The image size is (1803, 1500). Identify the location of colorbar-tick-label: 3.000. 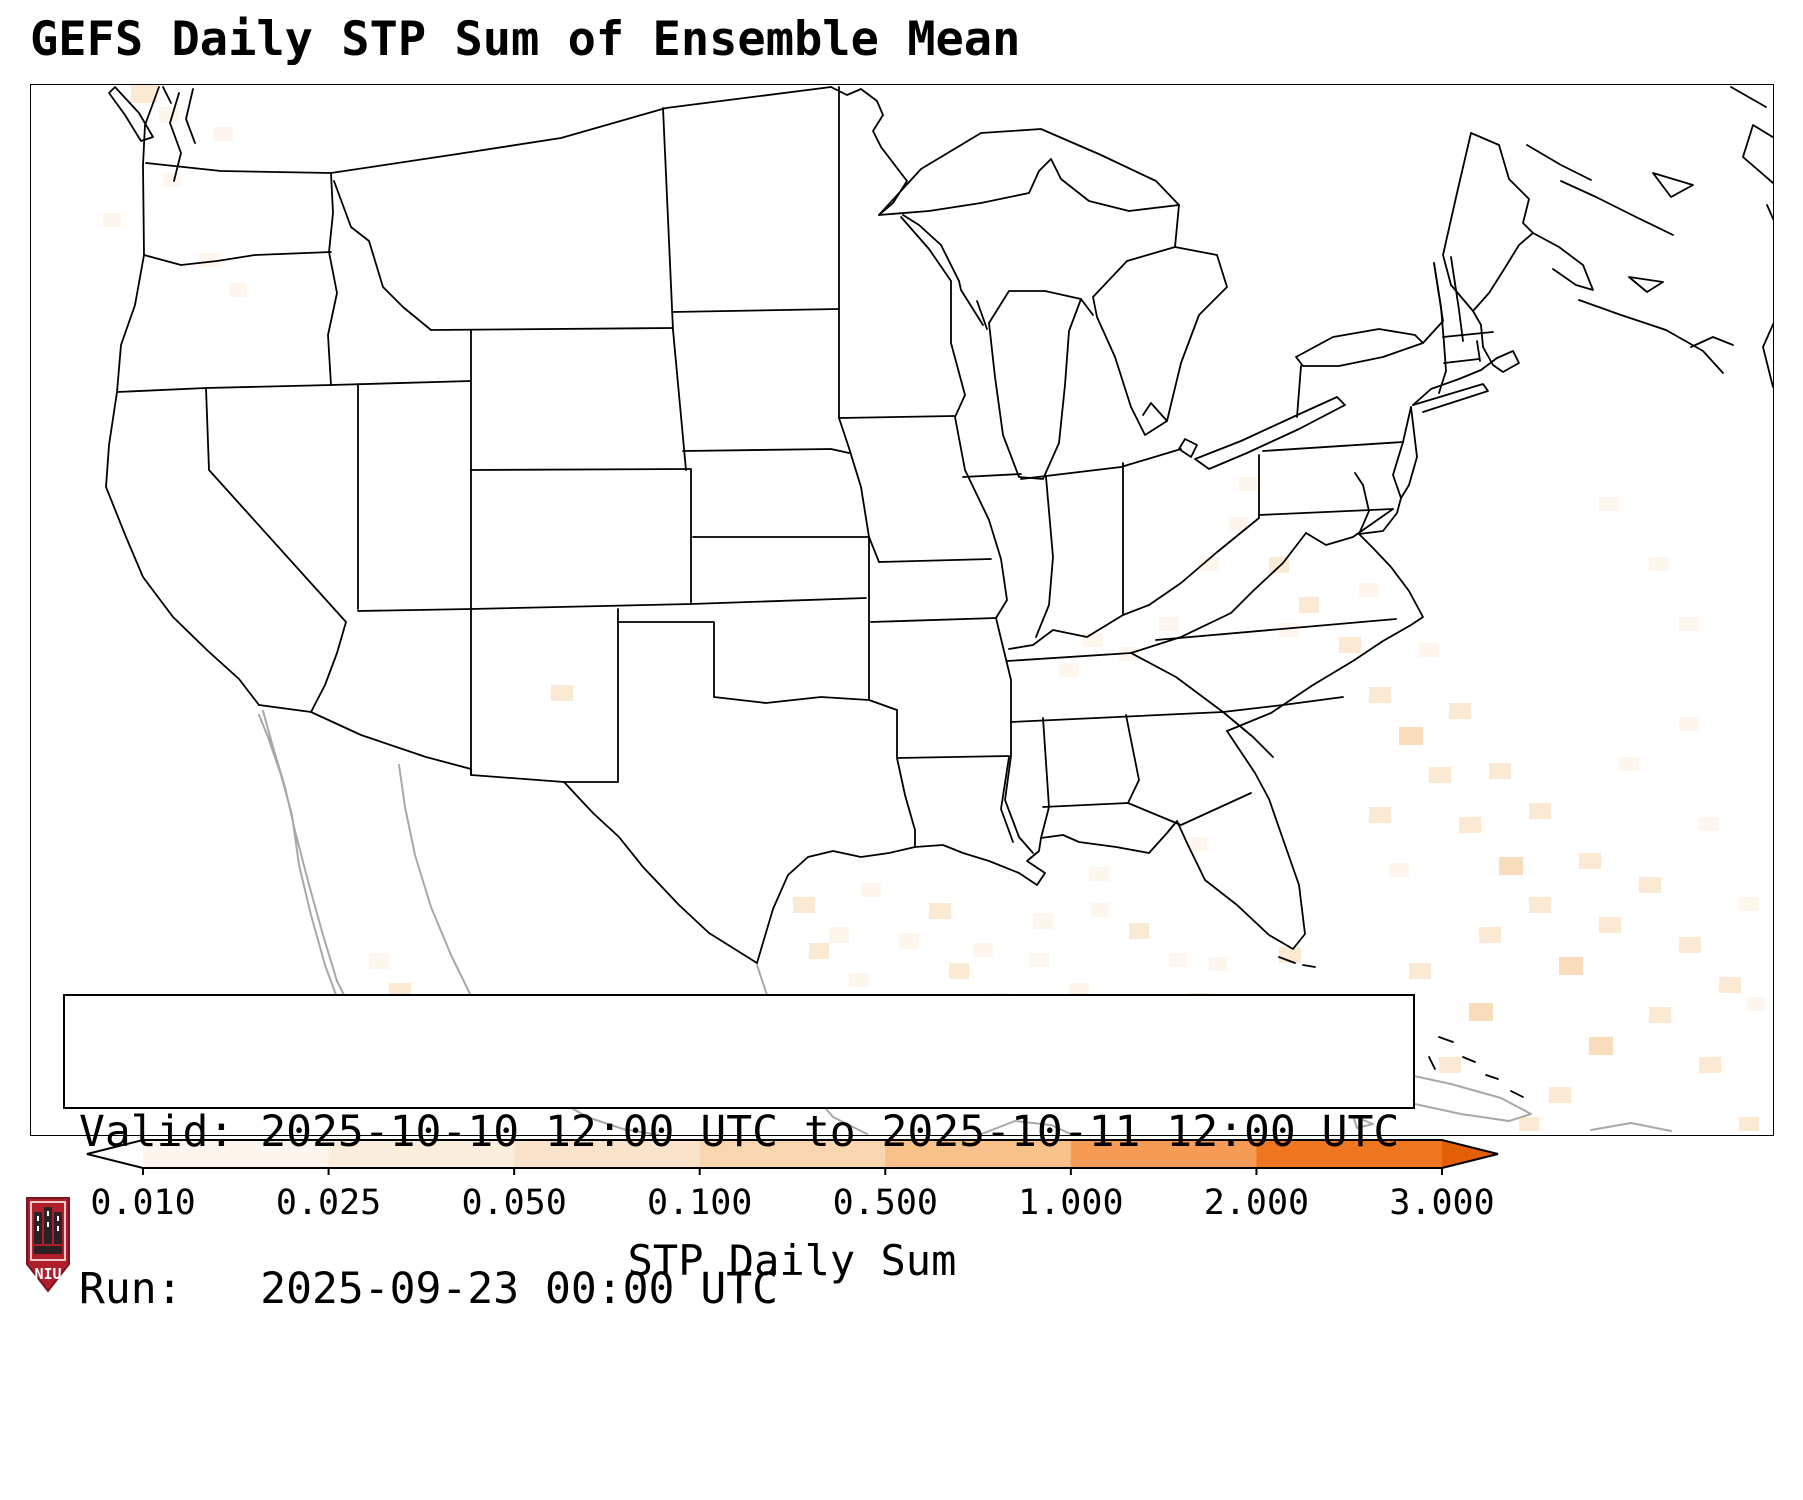
(1442, 1203).